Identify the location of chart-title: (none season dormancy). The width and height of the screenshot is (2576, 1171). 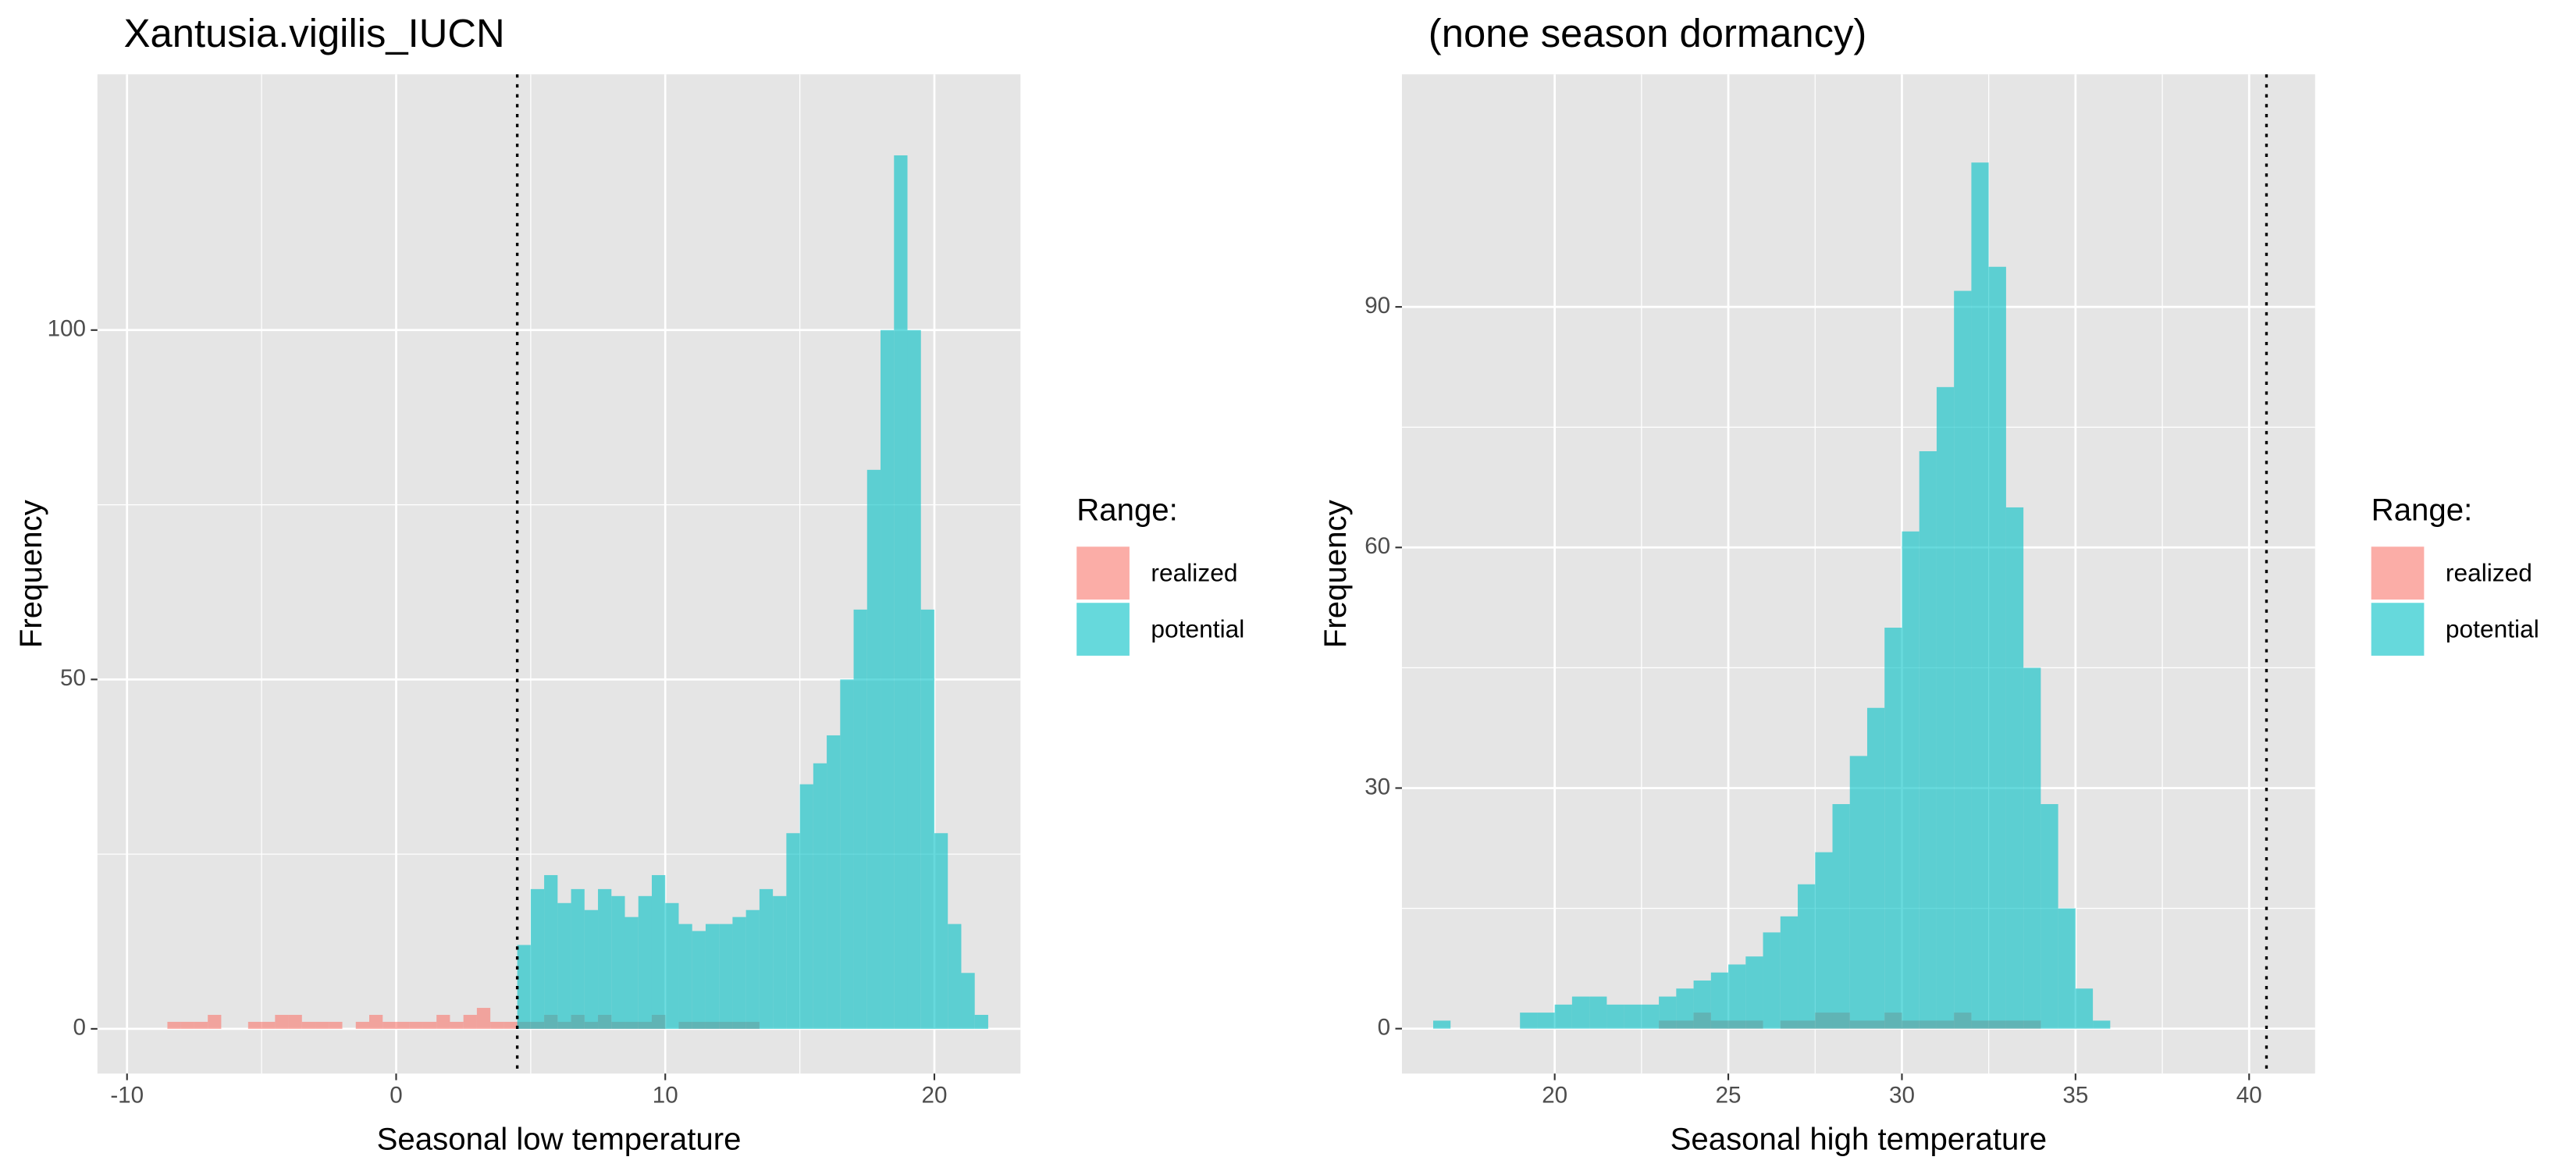
(1648, 33).